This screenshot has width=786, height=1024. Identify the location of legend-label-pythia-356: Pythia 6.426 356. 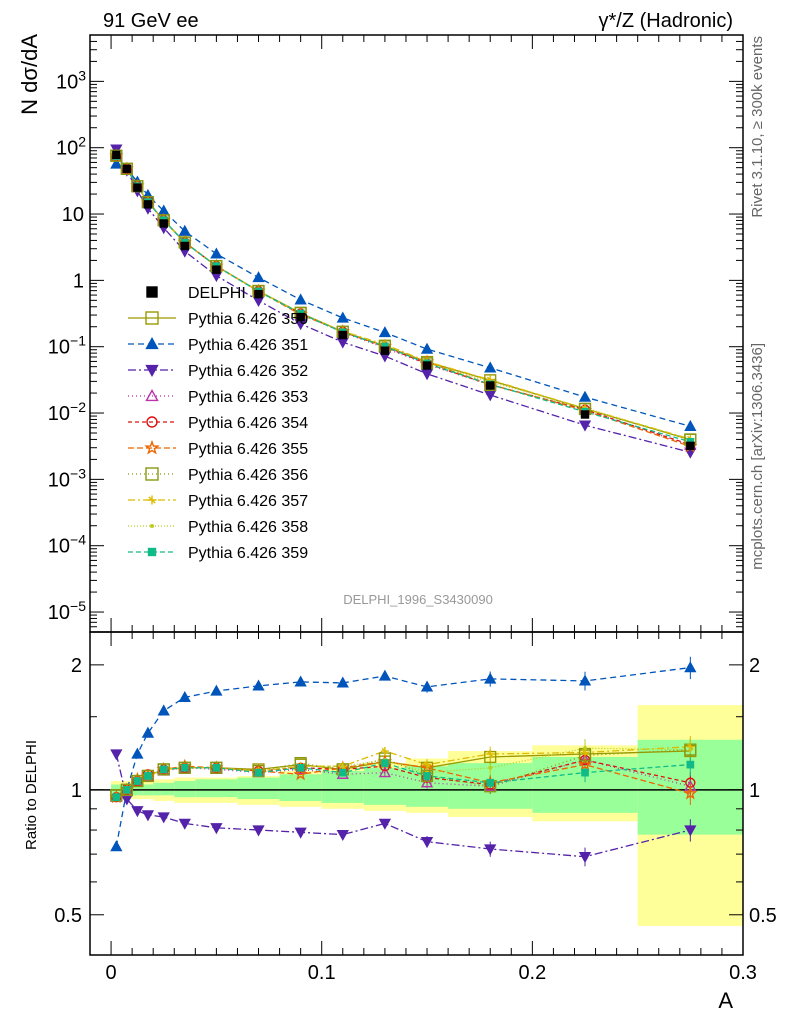
(248, 475).